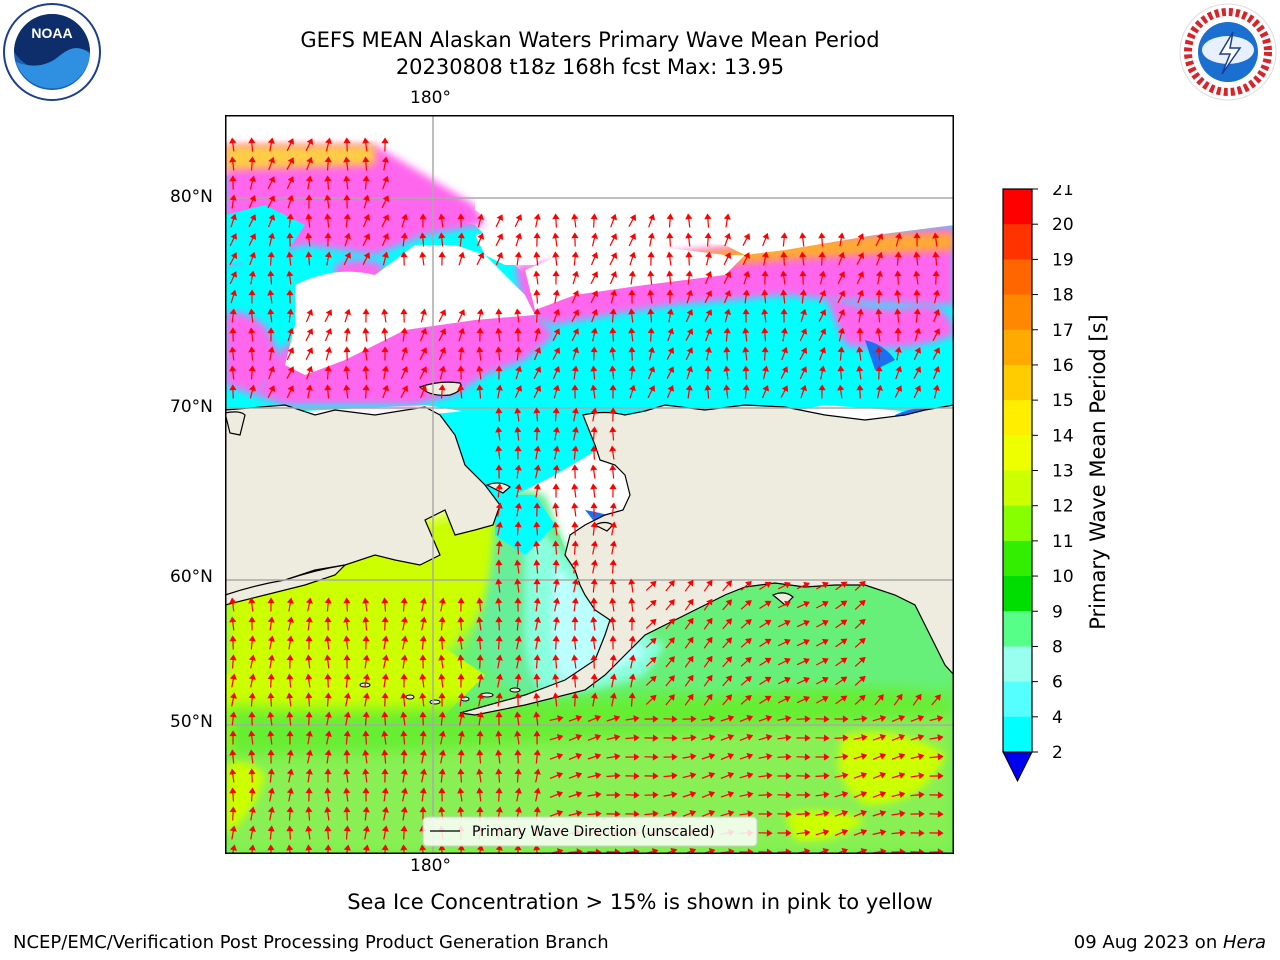  What do you see at coordinates (363, 500) in the screenshot?
I see `land-siberia` at bounding box center [363, 500].